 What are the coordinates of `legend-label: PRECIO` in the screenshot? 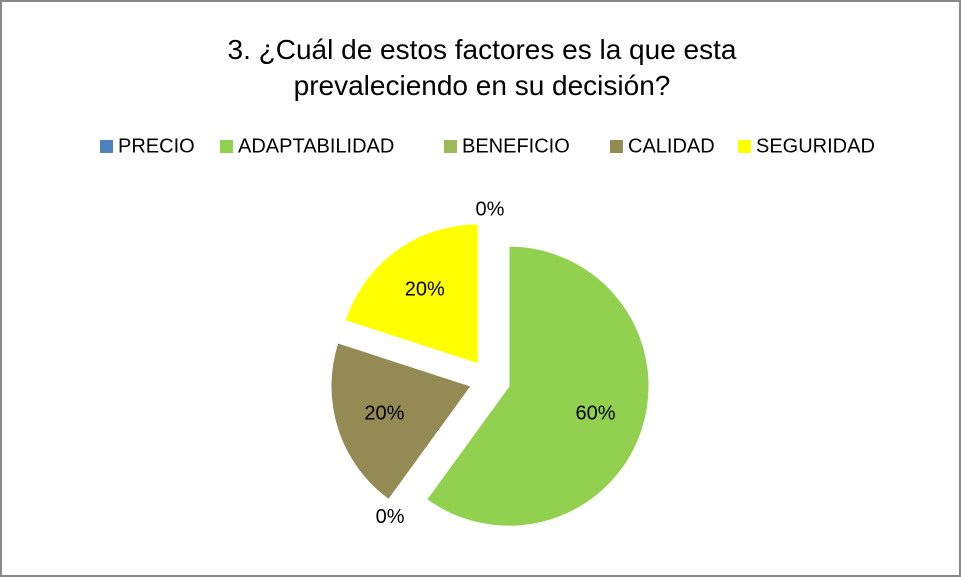 It's located at (156, 146).